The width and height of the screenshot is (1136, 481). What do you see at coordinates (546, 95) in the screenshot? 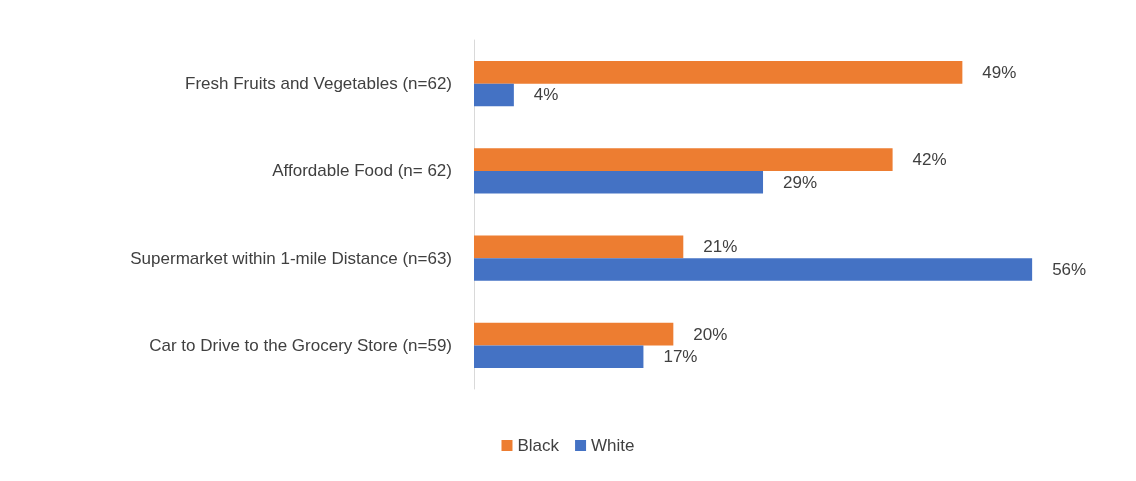
I see `data-label: 4%` at bounding box center [546, 95].